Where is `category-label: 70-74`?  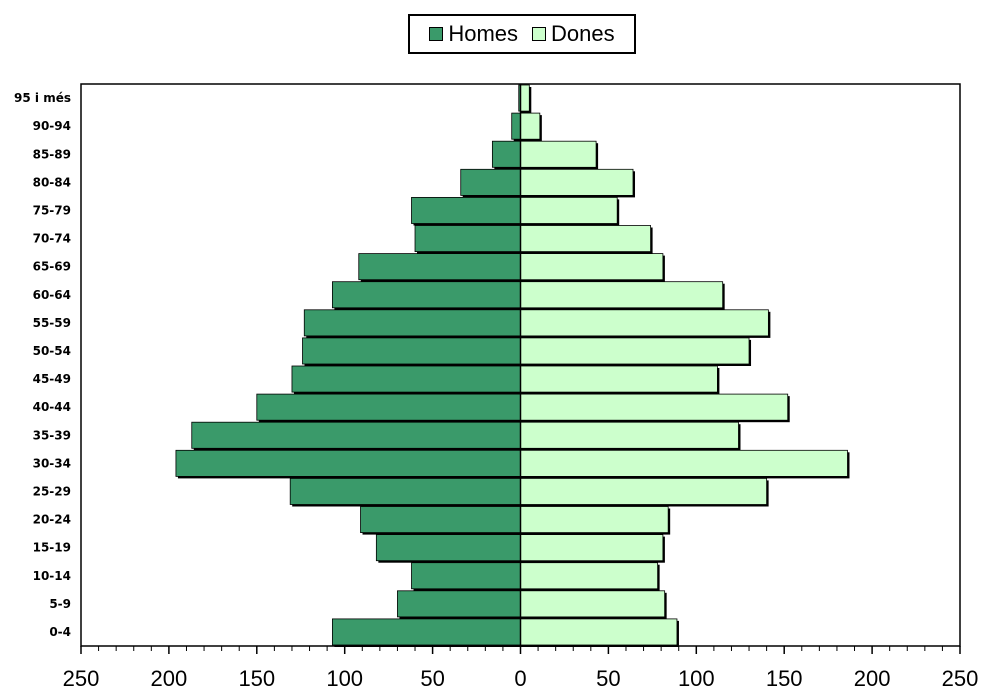 category-label: 70-74 is located at coordinates (52, 239).